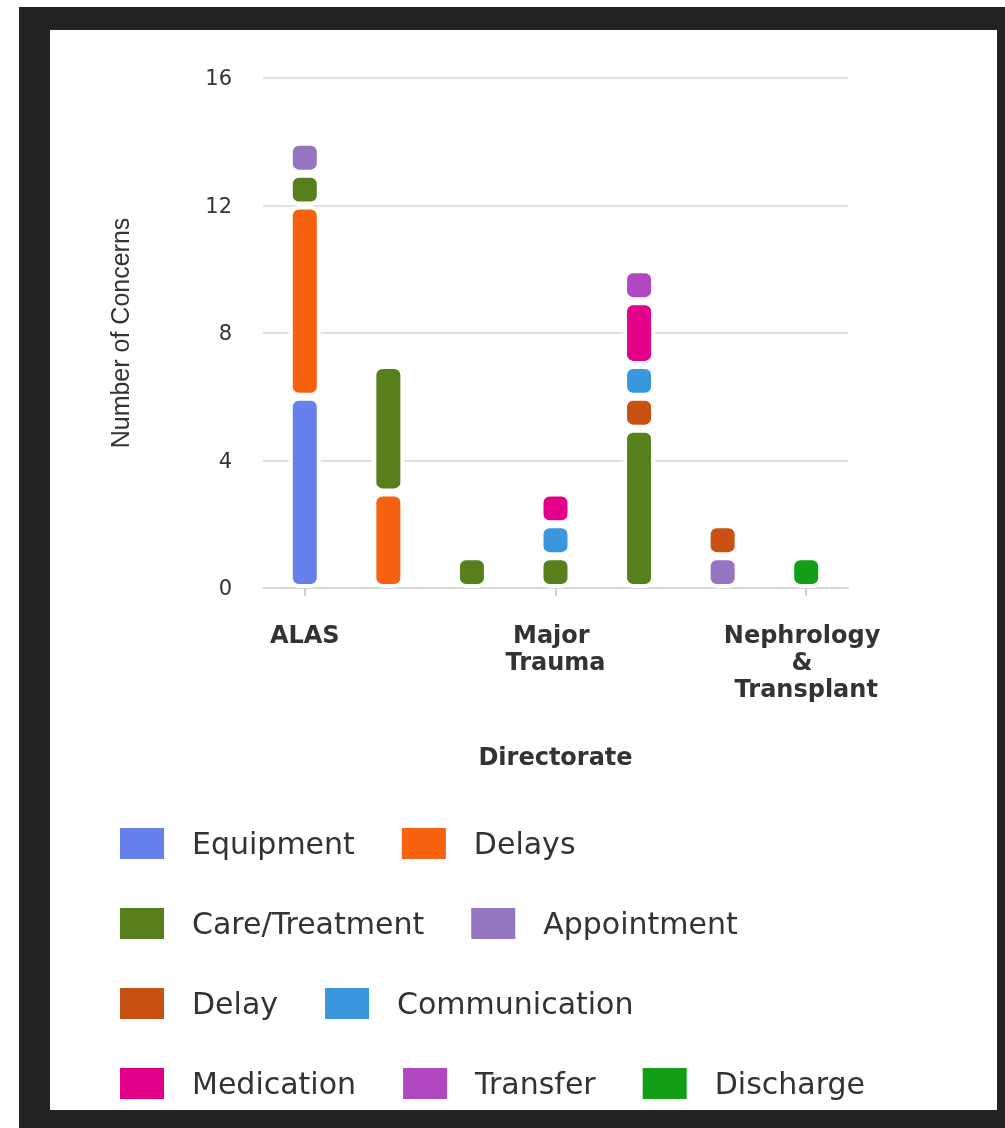 The width and height of the screenshot is (1005, 1128). What do you see at coordinates (806, 661) in the screenshot?
I see `x-tick-label: Nephrology & Transplant` at bounding box center [806, 661].